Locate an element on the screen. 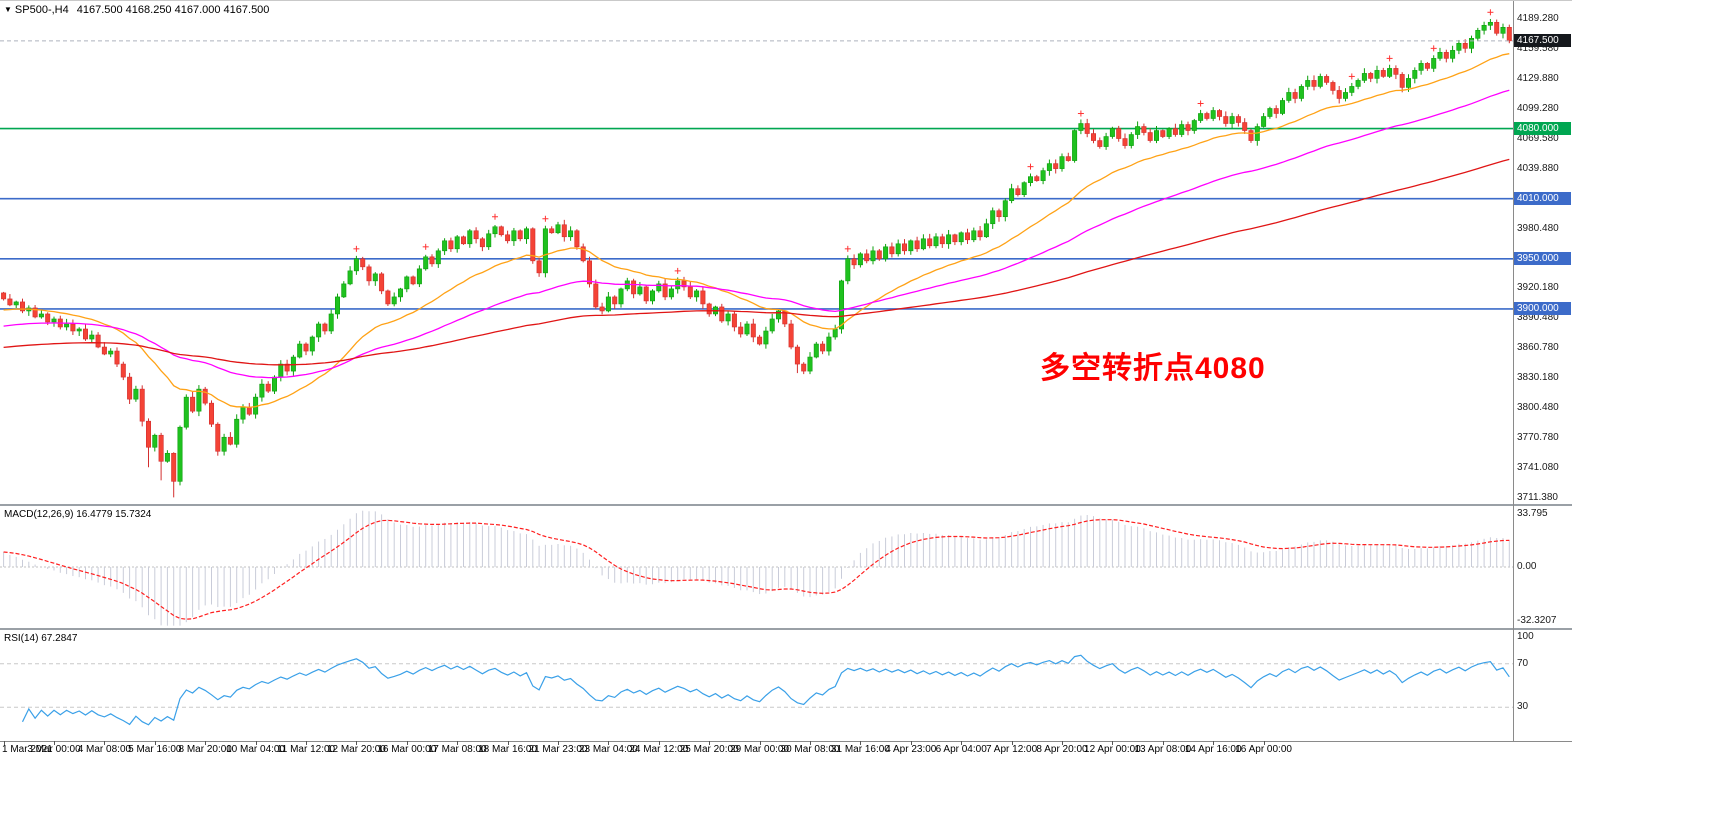  time-label: 8 Apr 20:00 is located at coordinates (1062, 749).